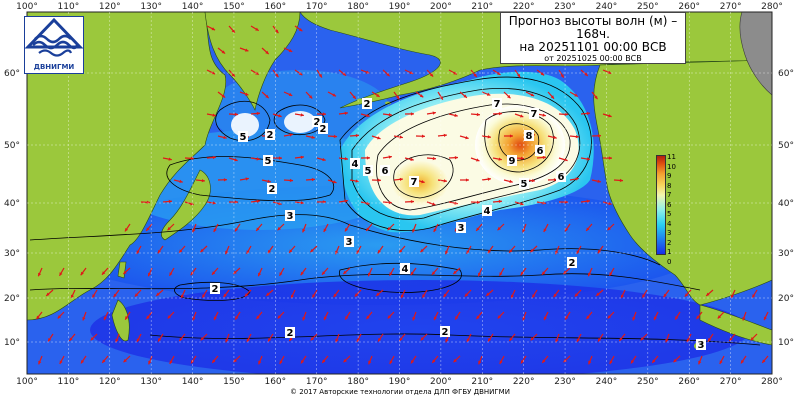 This screenshot has height=400, width=800. I want to click on lon-label-top: 120°, so click(110, 7).